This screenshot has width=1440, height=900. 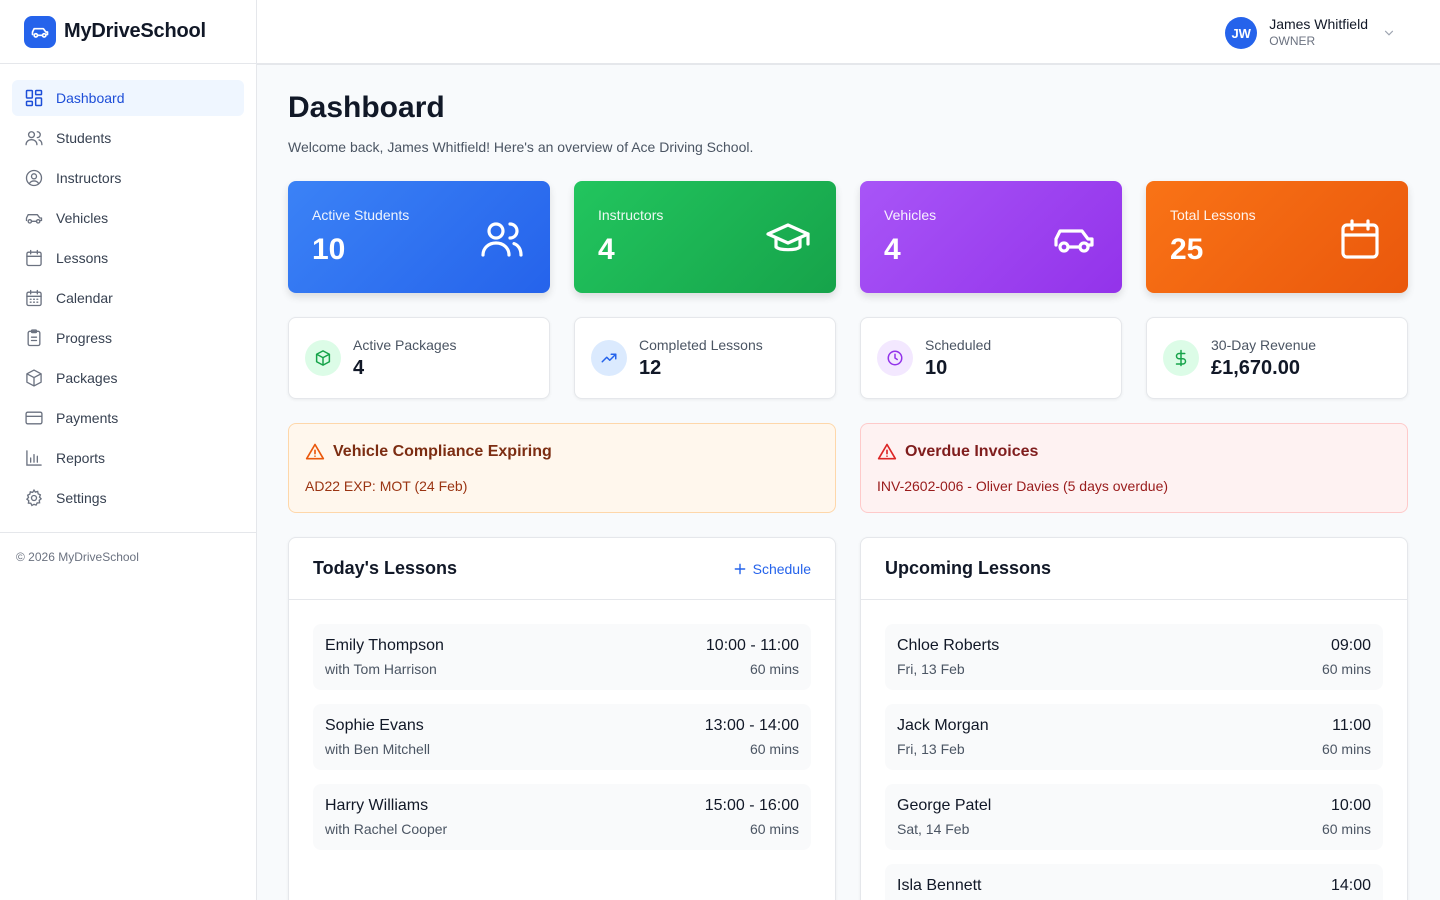 I want to click on chevron-down-icon, so click(x=1389, y=33).